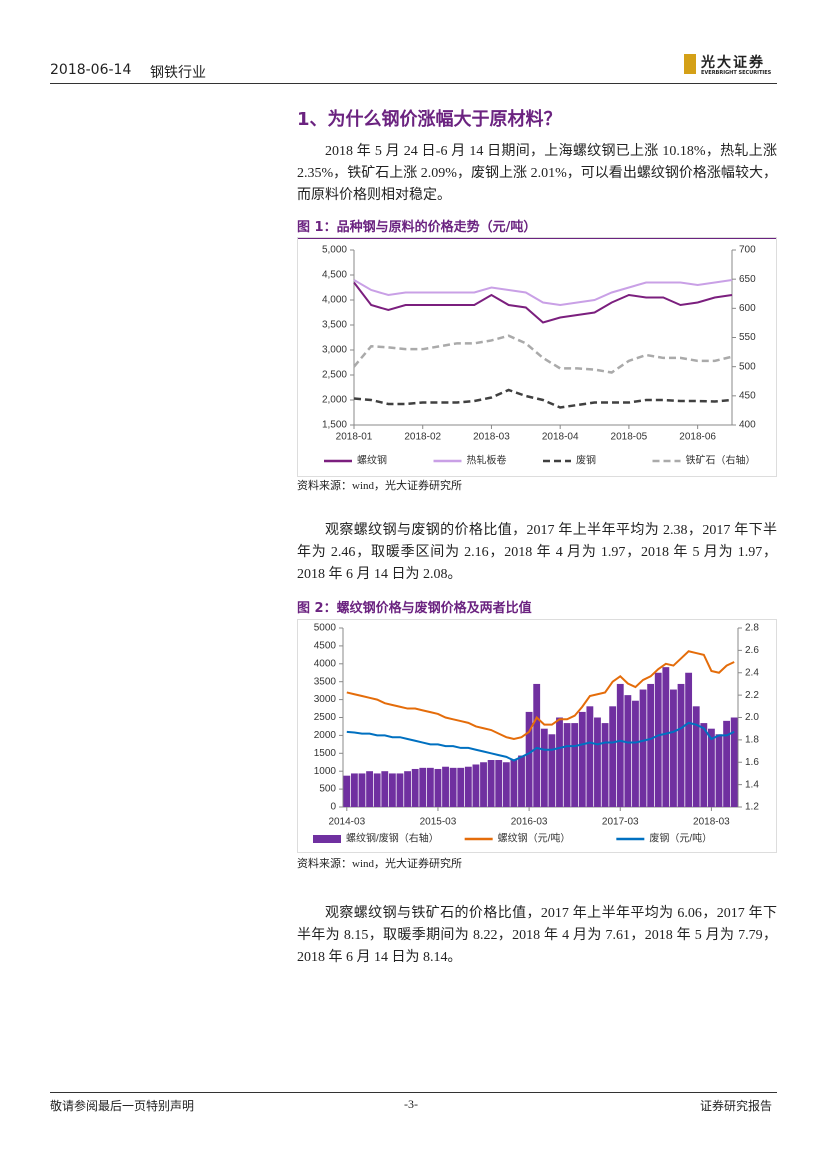  I want to click on y-tick-label: 5000, so click(325, 628).